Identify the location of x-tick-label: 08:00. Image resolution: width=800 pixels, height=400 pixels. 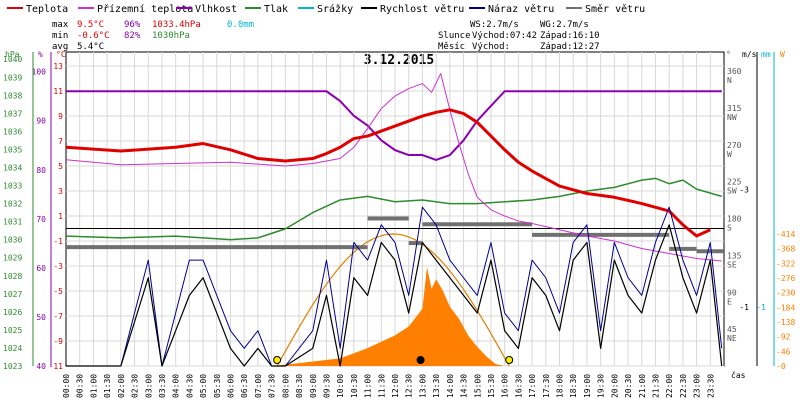
(285, 386).